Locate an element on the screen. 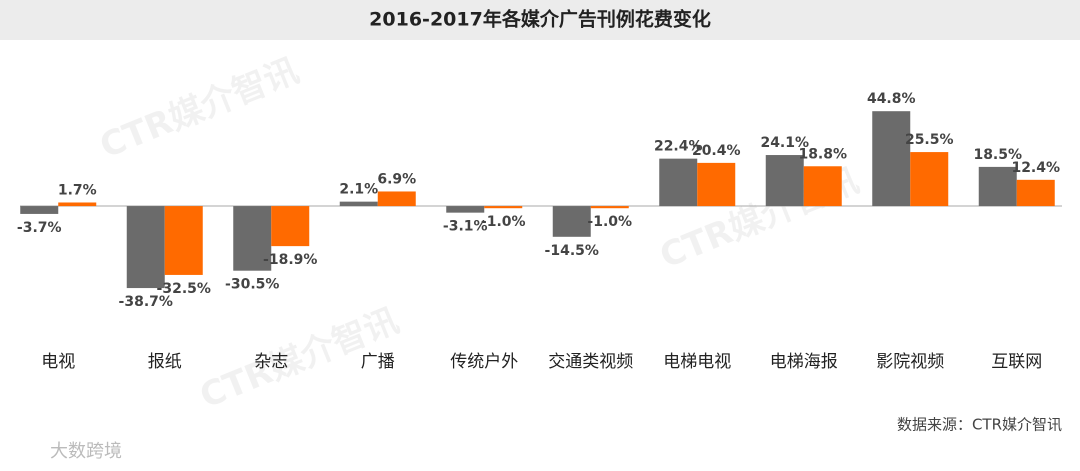 This screenshot has height=471, width=1080. data-label: -30.5% is located at coordinates (252, 285).